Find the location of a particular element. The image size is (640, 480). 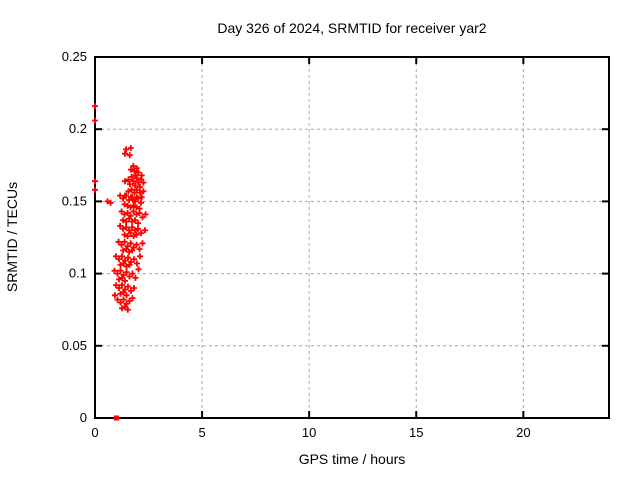

svg-text: 20 is located at coordinates (523, 432).